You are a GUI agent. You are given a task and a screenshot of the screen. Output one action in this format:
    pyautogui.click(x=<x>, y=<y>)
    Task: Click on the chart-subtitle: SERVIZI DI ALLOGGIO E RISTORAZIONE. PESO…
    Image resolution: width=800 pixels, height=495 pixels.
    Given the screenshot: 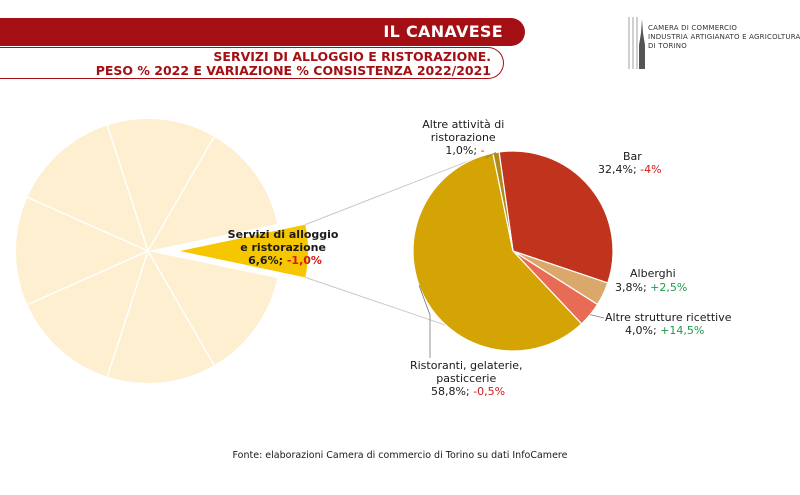 What is the action you would take?
    pyautogui.click(x=293, y=64)
    